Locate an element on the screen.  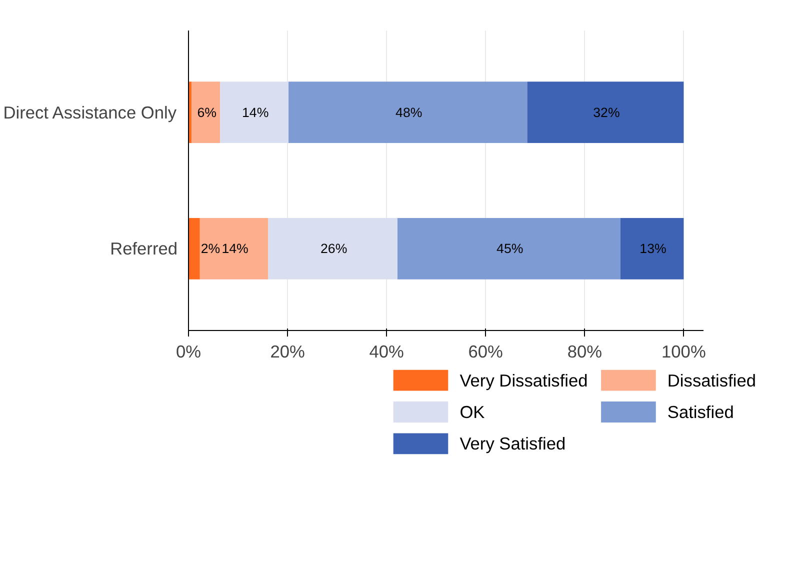
y-tick-label: Direct Assistance Only is located at coordinates (90, 112).